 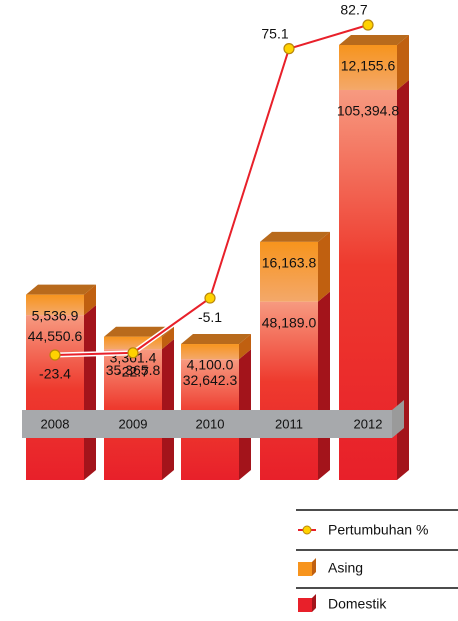 What do you see at coordinates (55, 336) in the screenshot?
I see `data-label: 44,550.6` at bounding box center [55, 336].